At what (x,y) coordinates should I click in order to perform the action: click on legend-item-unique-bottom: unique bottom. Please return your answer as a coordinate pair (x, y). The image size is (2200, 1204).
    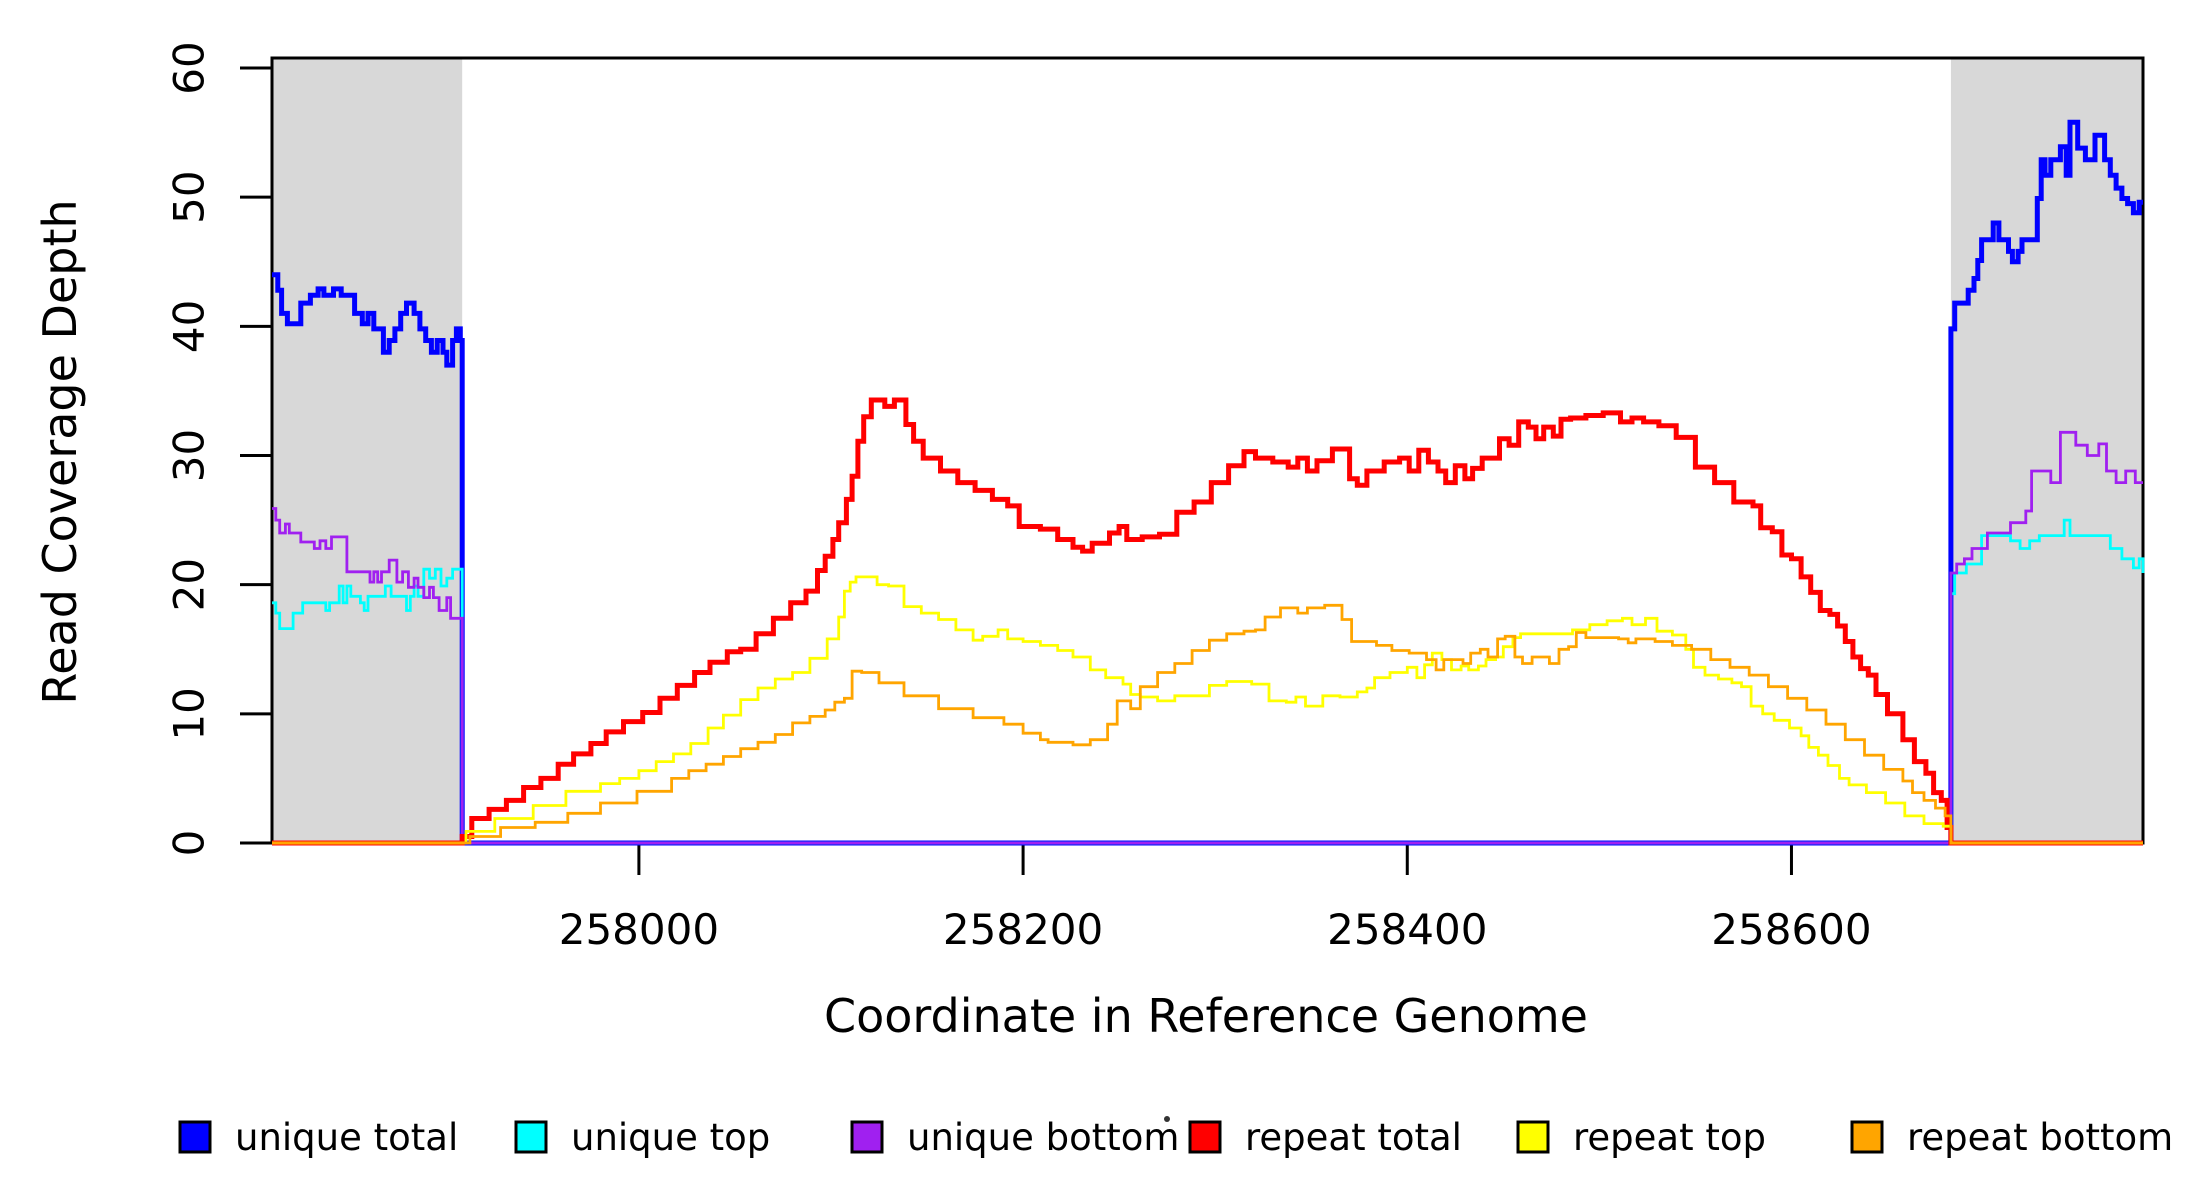
    Looking at the image, I should click on (1014, 1137).